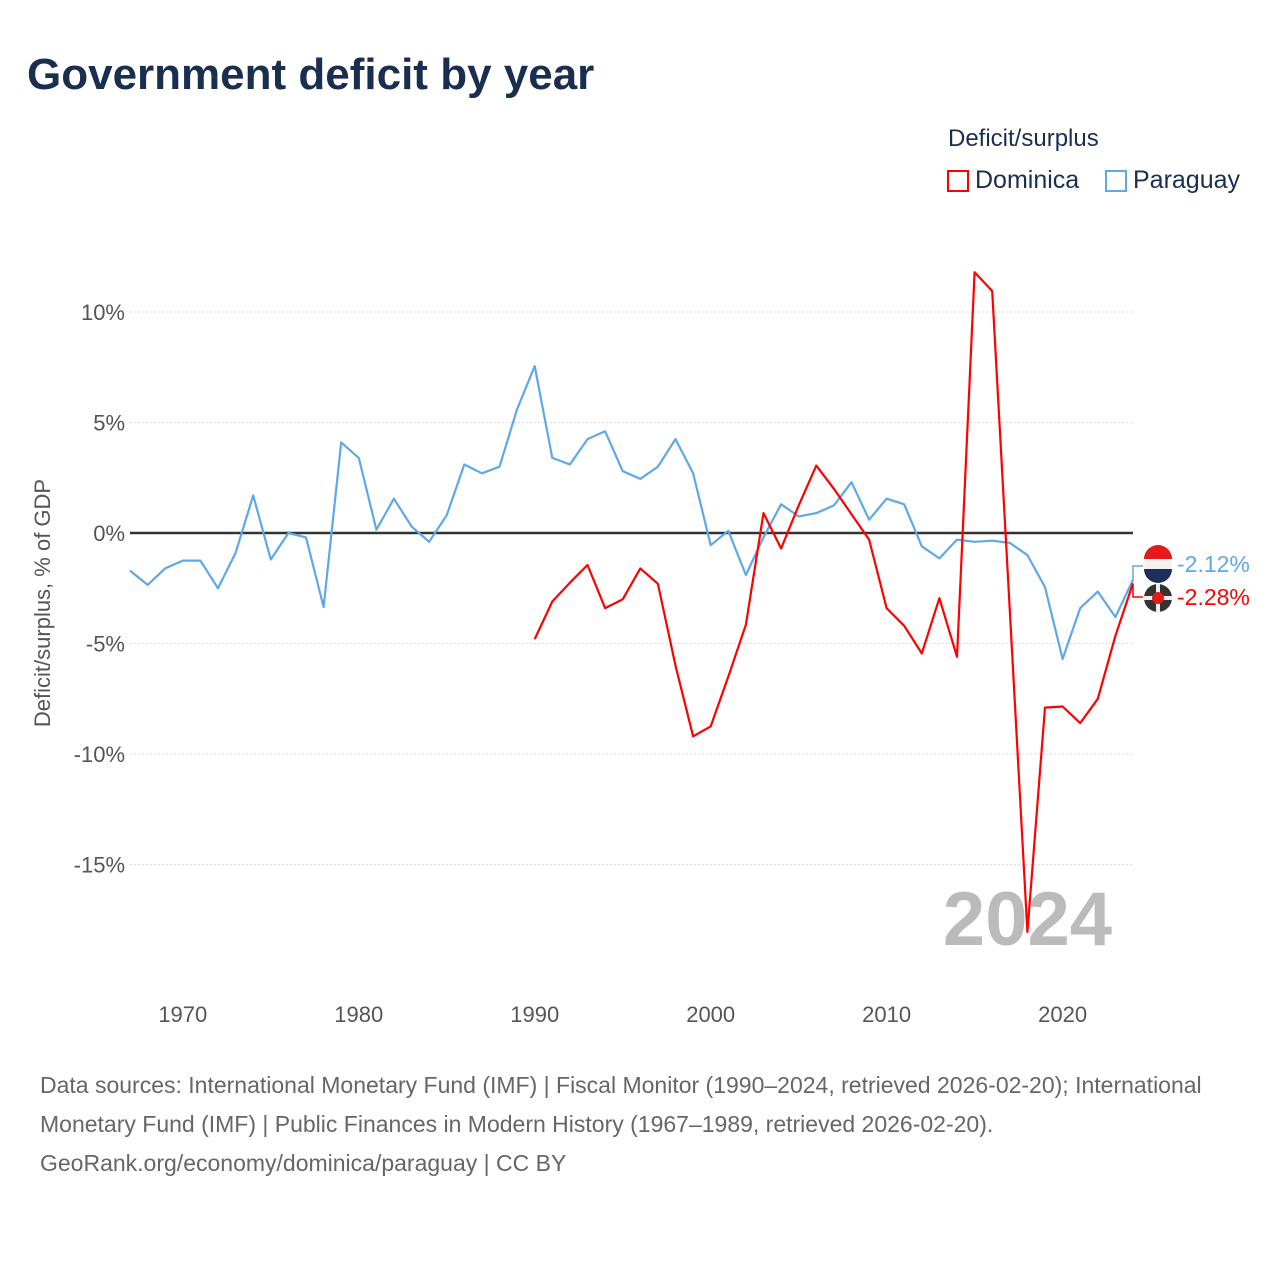 The image size is (1280, 1280). What do you see at coordinates (103, 312) in the screenshot?
I see `y-tick-label: 10%` at bounding box center [103, 312].